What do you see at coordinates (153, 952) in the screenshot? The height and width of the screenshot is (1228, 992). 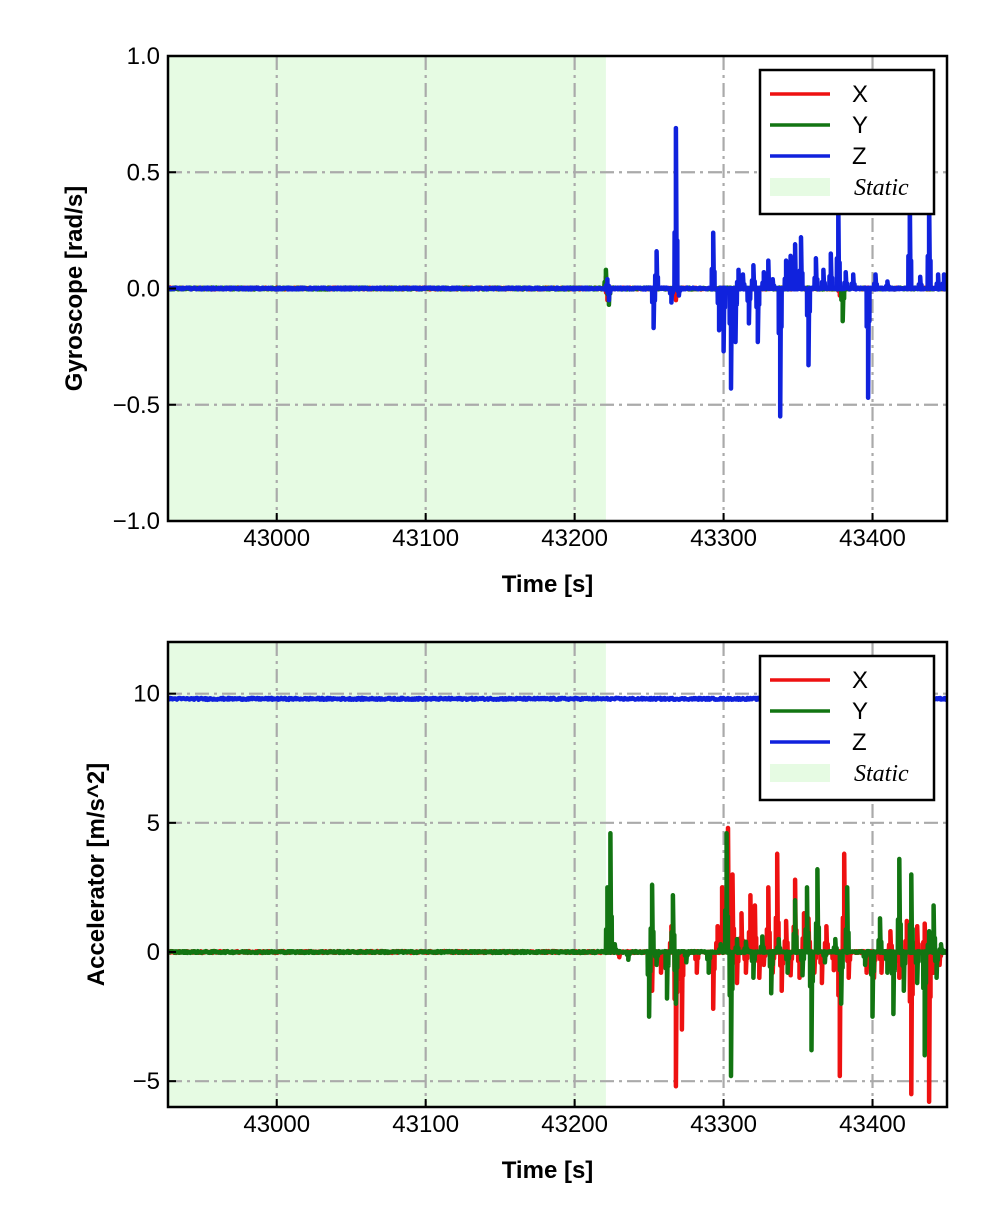 I see `y-tick-label: 0` at bounding box center [153, 952].